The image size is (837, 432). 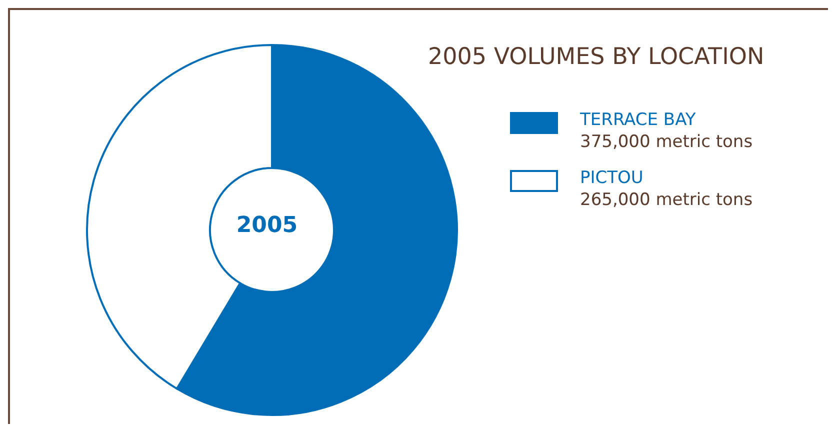 I want to click on data-label: 375,000 metric tons, so click(x=666, y=142).